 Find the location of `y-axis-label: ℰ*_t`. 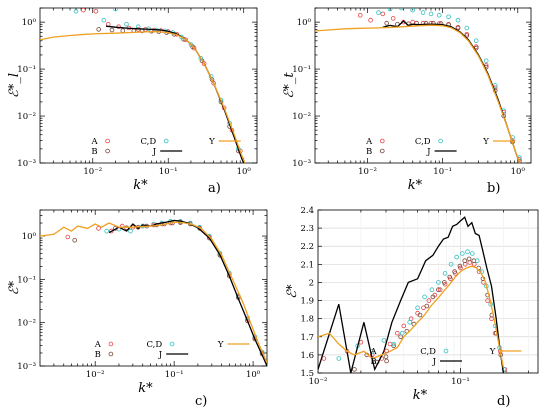

y-axis-label: ℰ*_t is located at coordinates (289, 85).